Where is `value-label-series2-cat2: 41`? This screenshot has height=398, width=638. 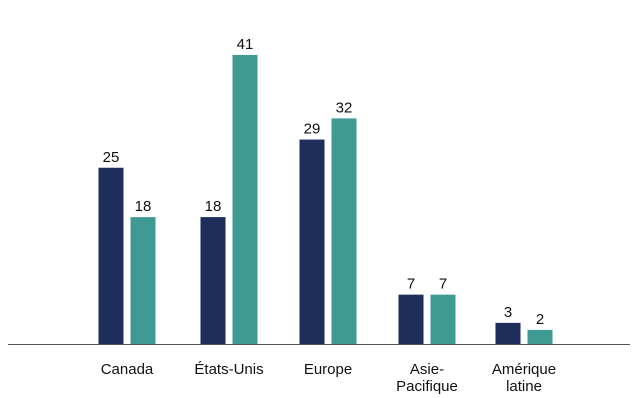
value-label-series2-cat2: 41 is located at coordinates (245, 44).